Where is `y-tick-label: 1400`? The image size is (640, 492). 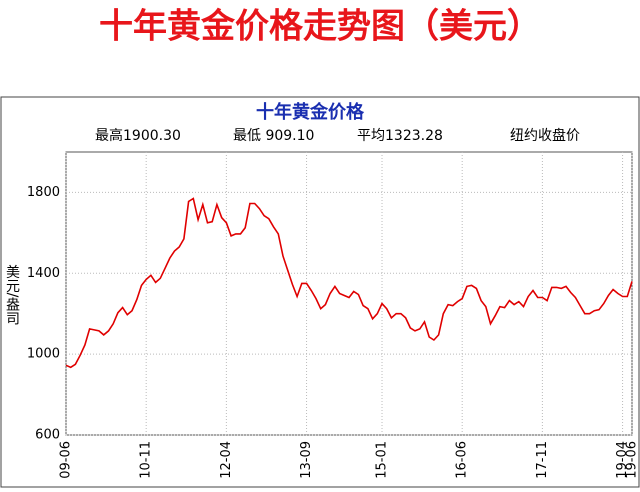
y-tick-label: 1400 is located at coordinates (43, 273).